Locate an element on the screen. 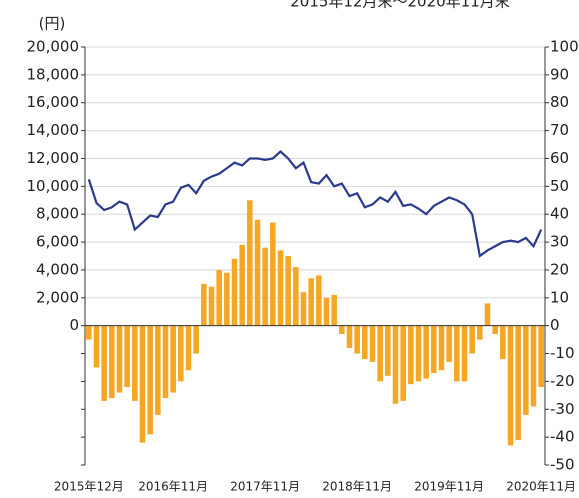 The width and height of the screenshot is (579, 498). y-tick-label: 18,000 is located at coordinates (53, 74).